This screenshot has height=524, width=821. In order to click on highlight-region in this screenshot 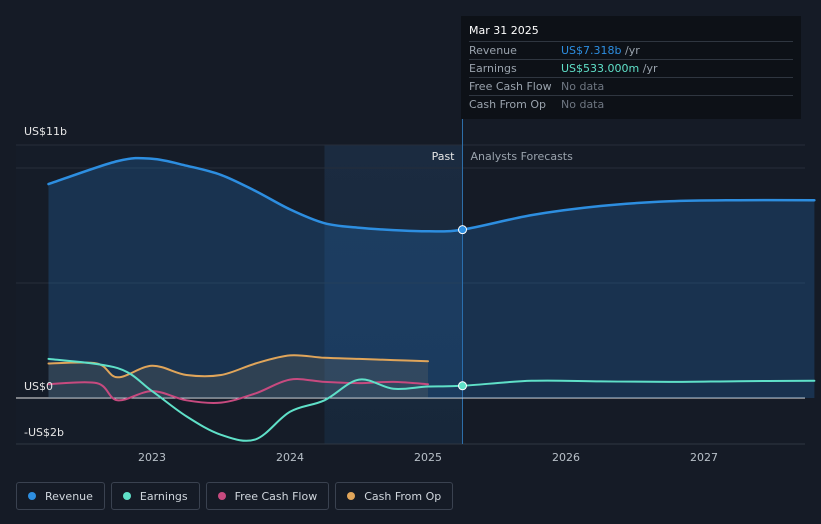, I will do `click(393, 294)`.